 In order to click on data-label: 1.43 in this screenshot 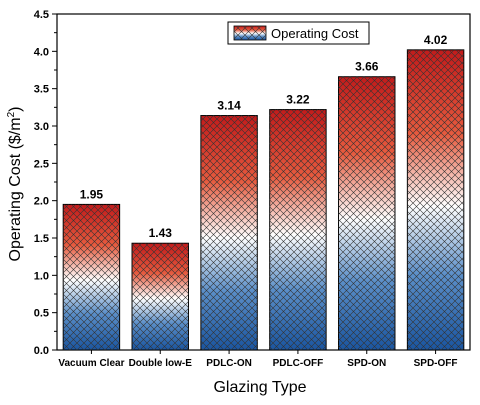, I will do `click(161, 233)`.